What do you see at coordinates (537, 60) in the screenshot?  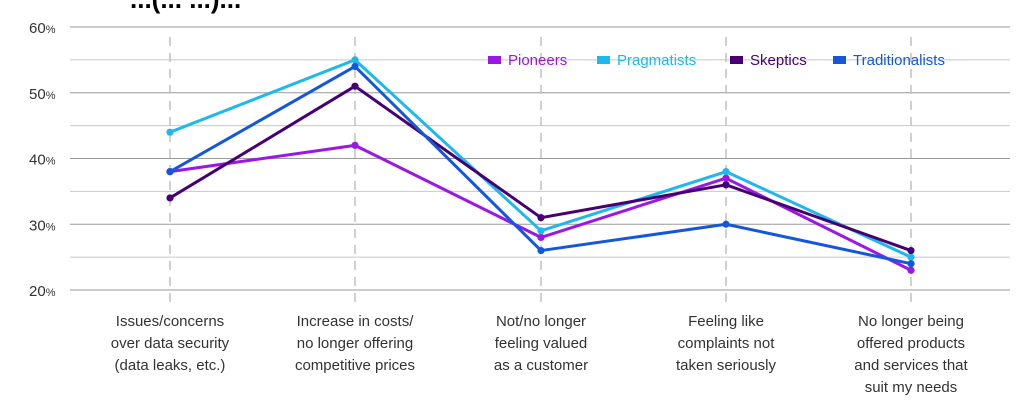 I see `legend-label: Pioneers` at bounding box center [537, 60].